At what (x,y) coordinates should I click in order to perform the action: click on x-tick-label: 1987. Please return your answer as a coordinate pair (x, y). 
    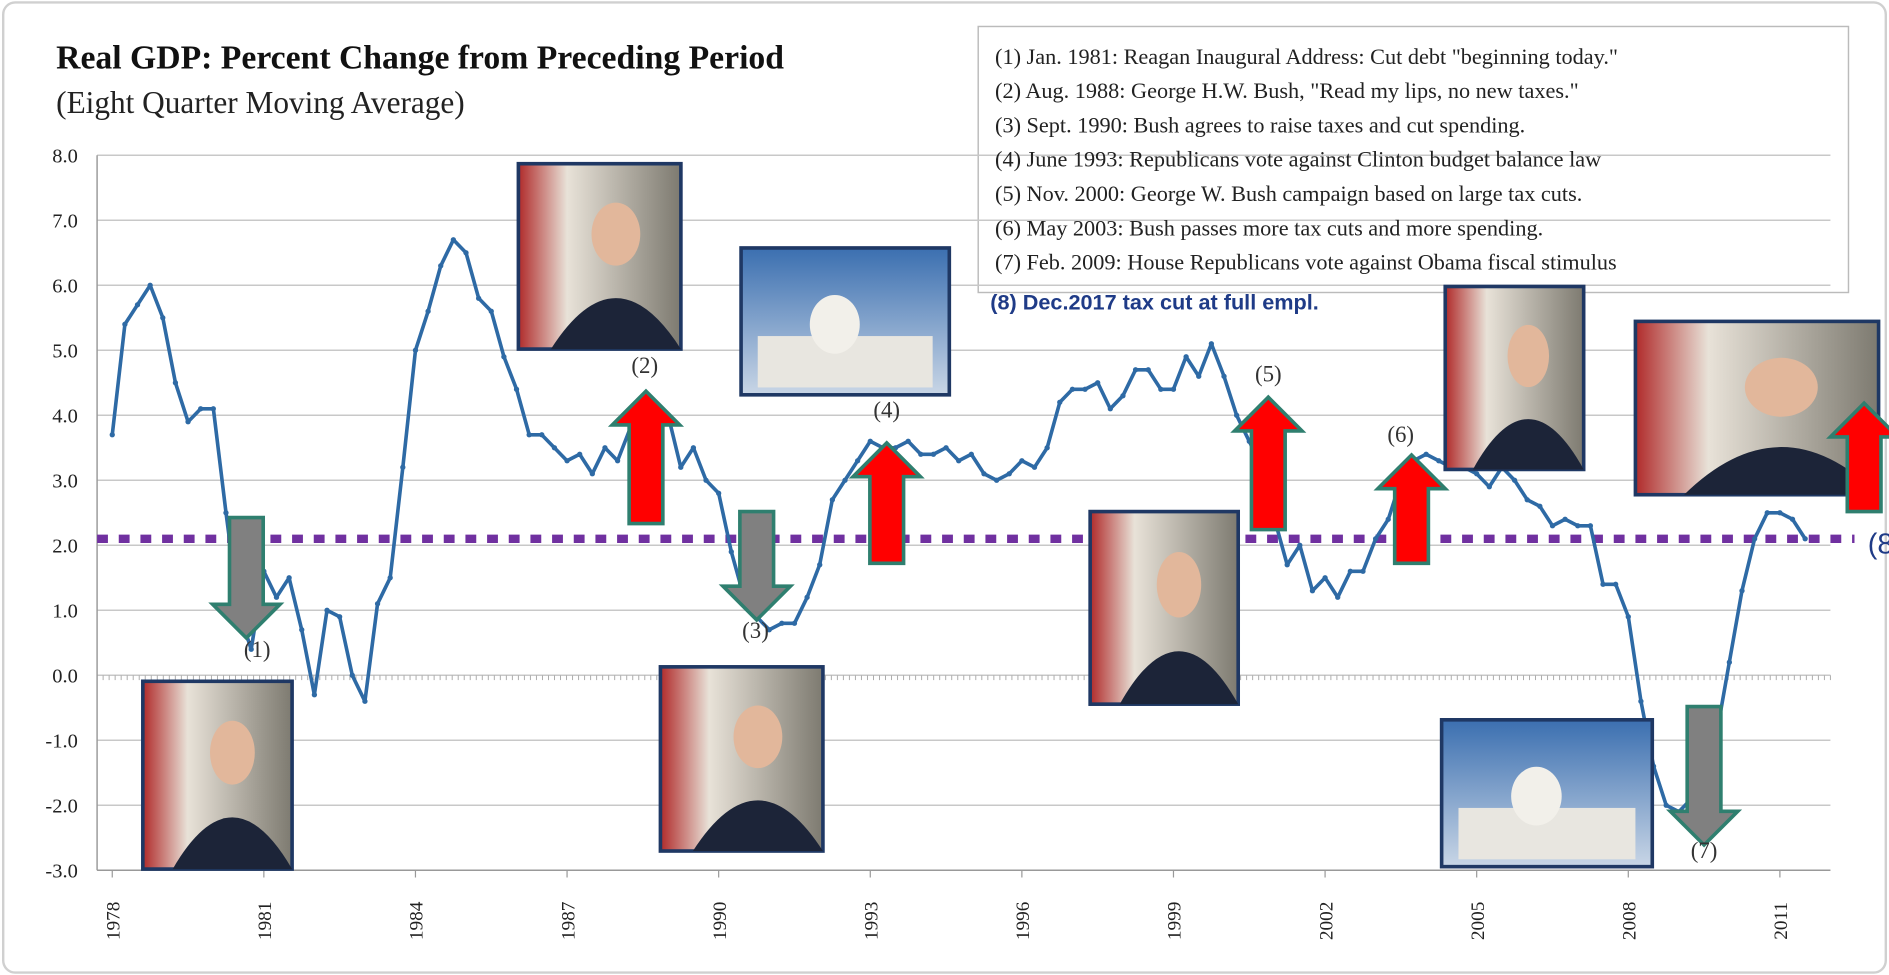
    Looking at the image, I should click on (568, 920).